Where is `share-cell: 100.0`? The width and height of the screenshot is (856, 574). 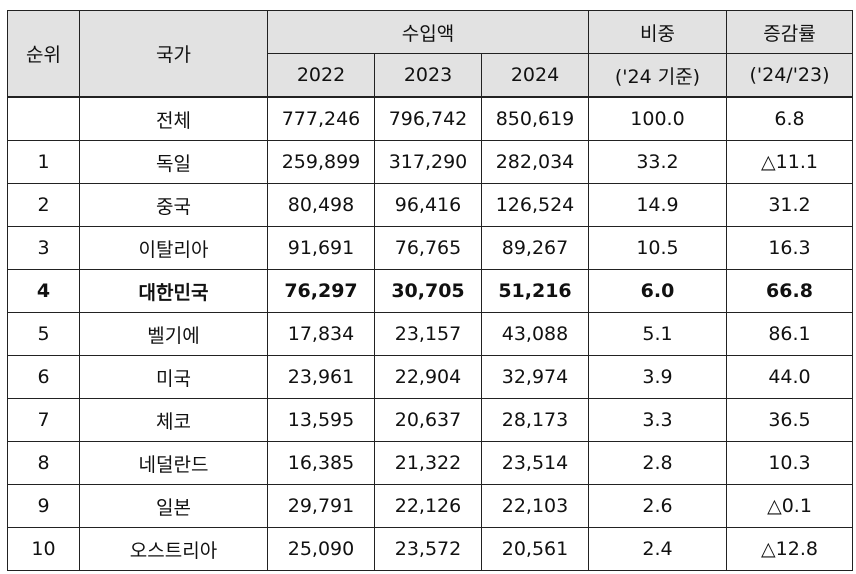 share-cell: 100.0 is located at coordinates (657, 118).